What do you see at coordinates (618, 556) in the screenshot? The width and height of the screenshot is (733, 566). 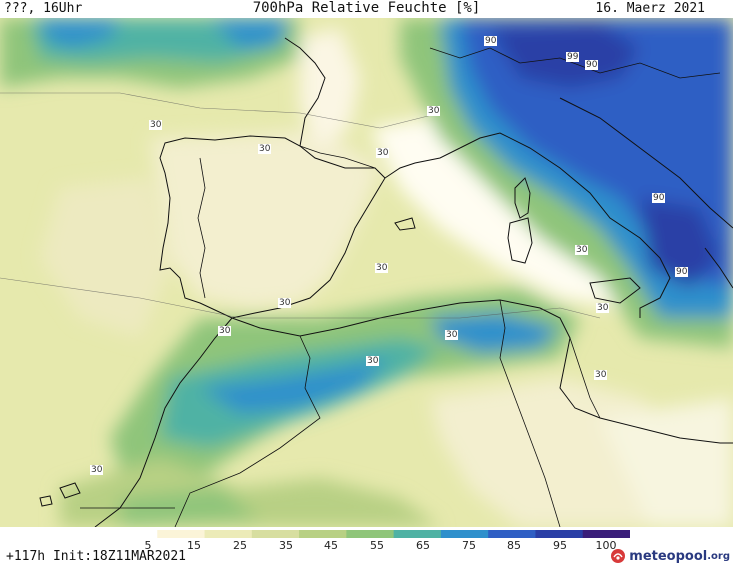 I see `globe-icon` at bounding box center [618, 556].